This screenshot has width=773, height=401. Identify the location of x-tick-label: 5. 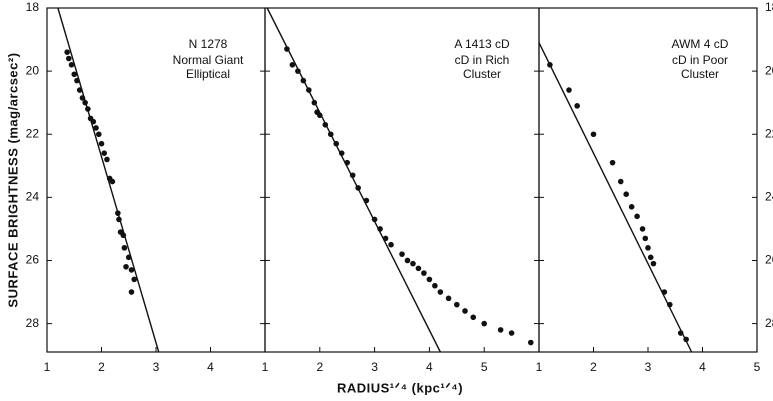
(484, 367).